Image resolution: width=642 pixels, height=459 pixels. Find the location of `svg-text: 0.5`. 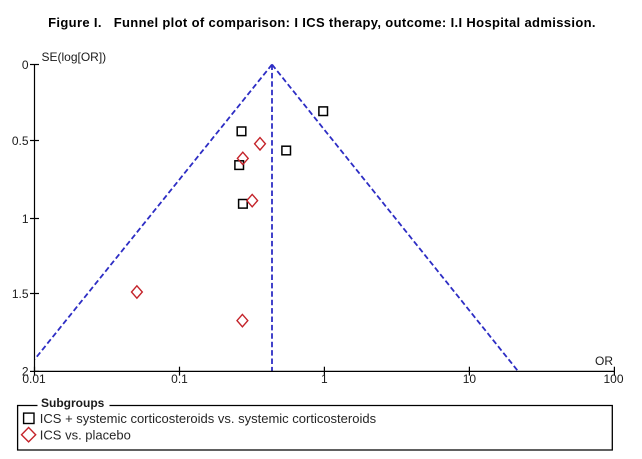

svg-text: 0.5 is located at coordinates (20, 141).